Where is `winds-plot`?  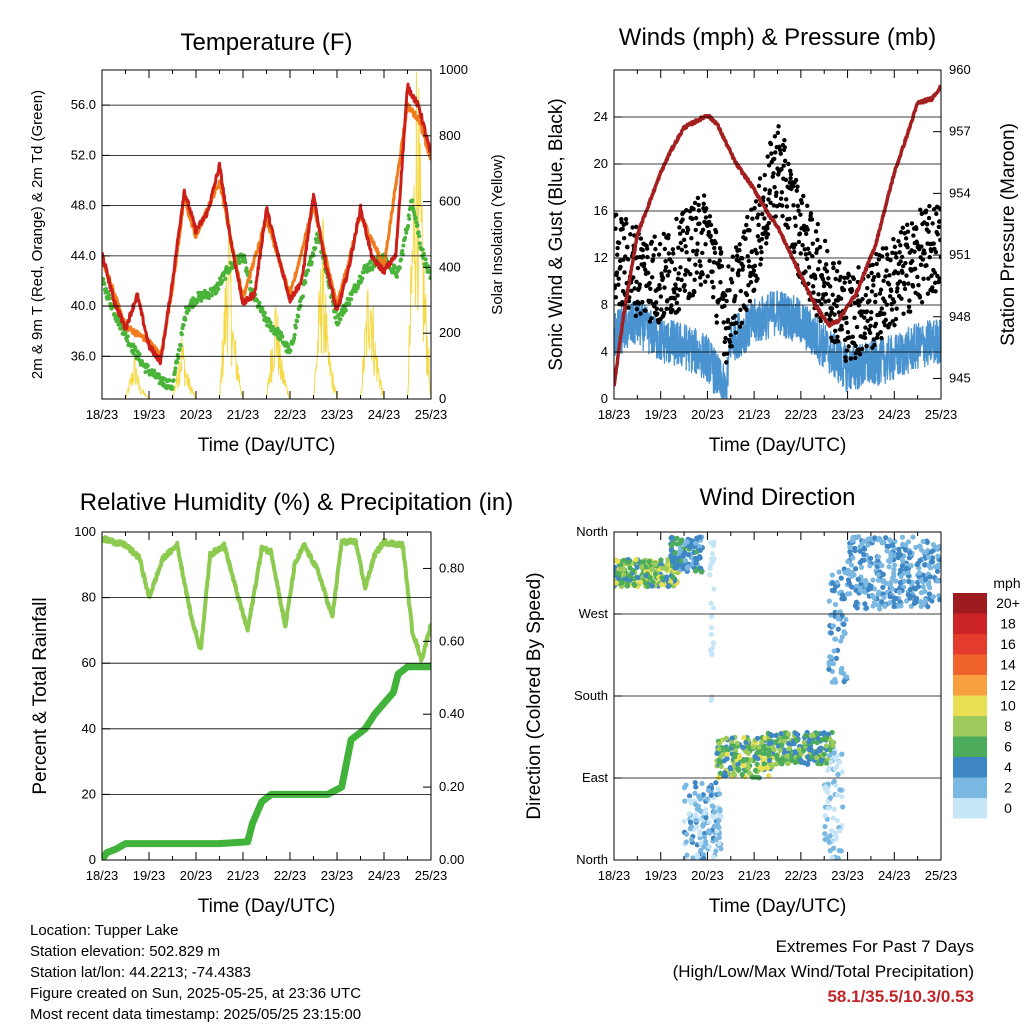
winds-plot is located at coordinates (777, 241).